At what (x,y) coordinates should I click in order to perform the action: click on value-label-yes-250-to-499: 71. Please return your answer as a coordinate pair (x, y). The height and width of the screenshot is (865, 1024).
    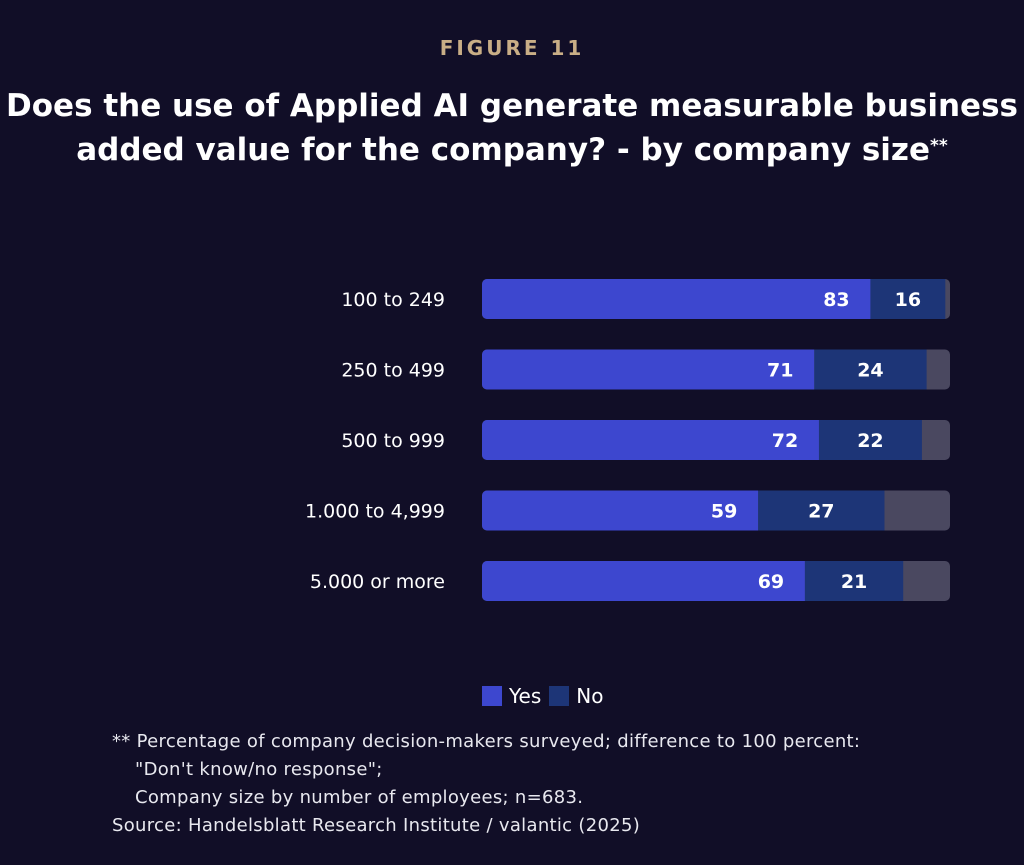
    Looking at the image, I should click on (780, 371).